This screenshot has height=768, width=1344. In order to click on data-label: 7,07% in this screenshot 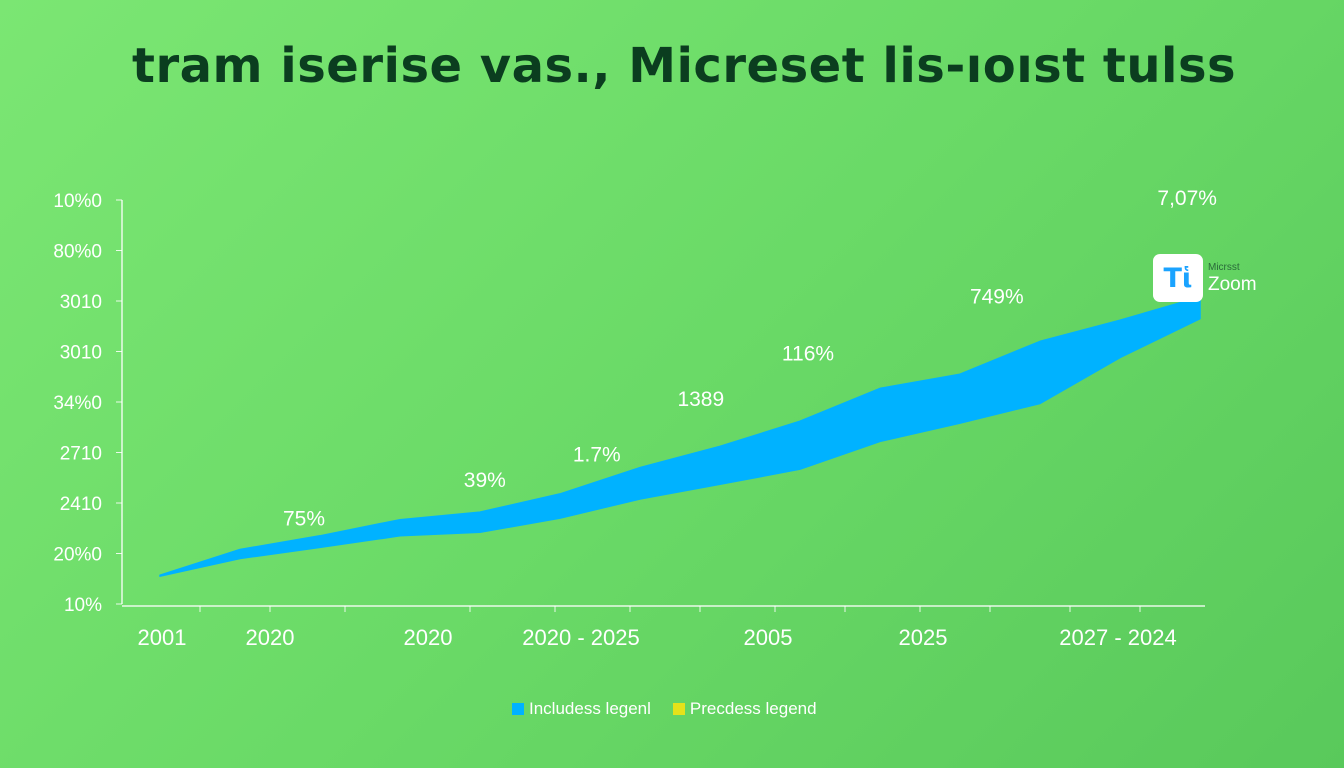, I will do `click(1187, 198)`.